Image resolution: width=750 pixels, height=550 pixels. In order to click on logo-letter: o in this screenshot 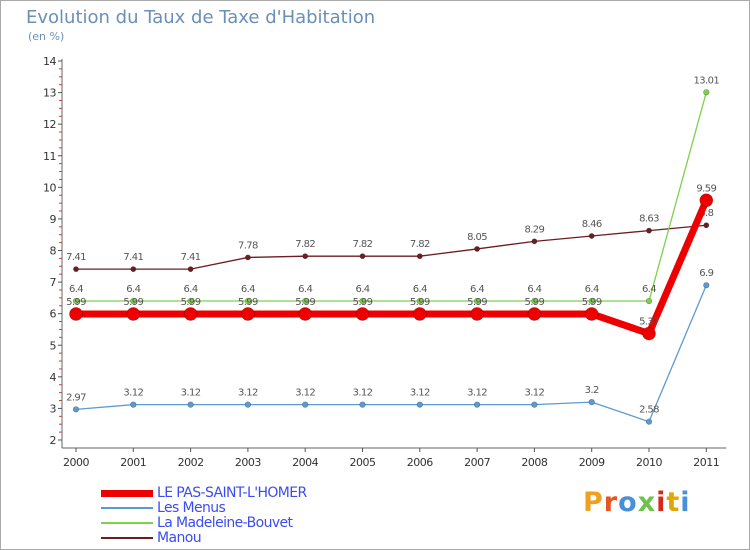, I will do `click(628, 502)`.